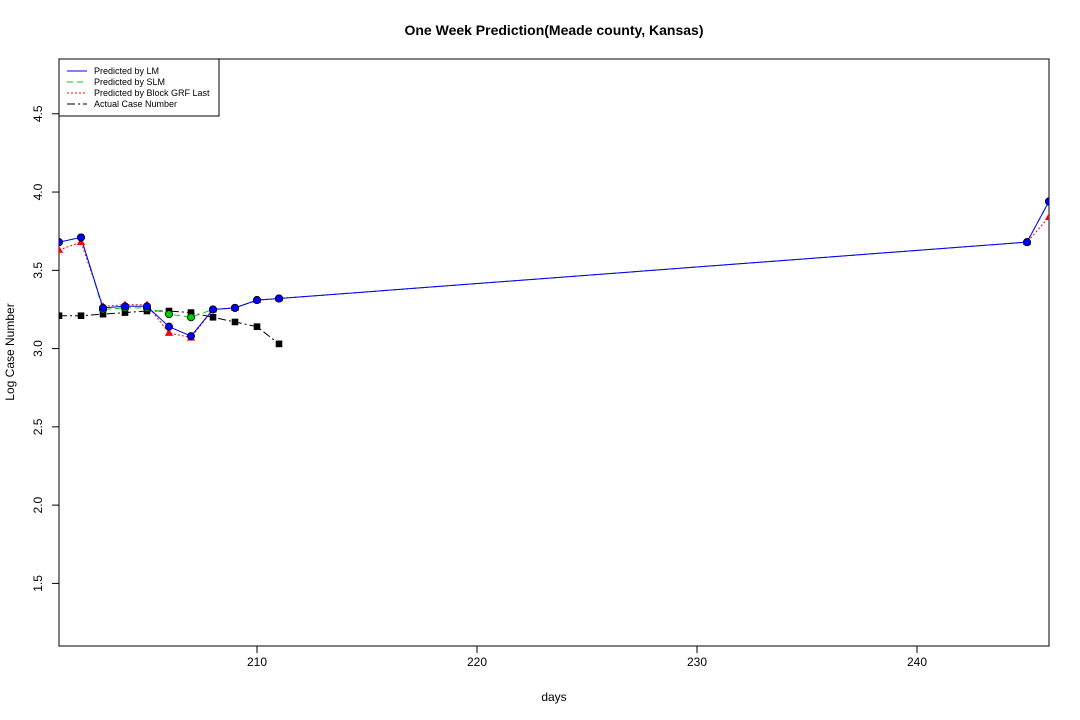  I want to click on y-tick-label: 4.0, so click(38, 191).